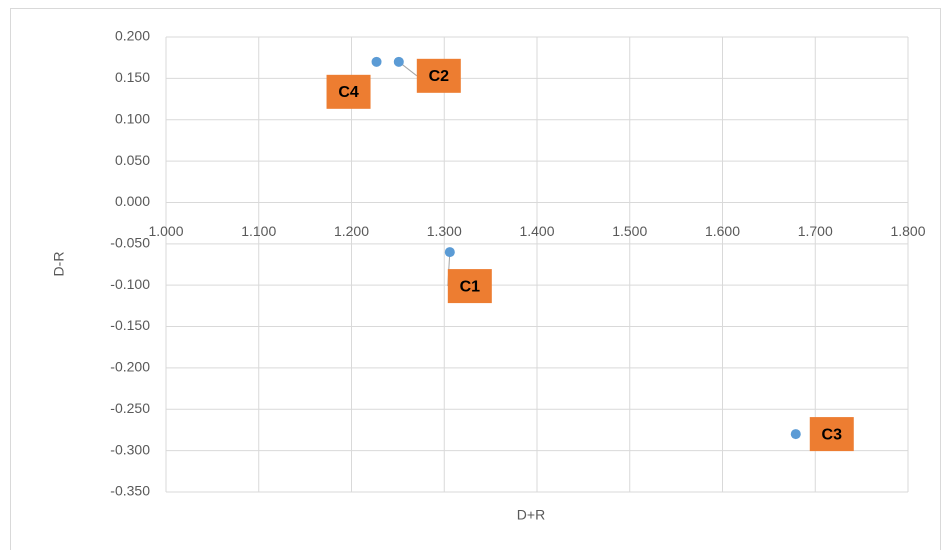  I want to click on y-tick-label: -0.150, so click(130, 325).